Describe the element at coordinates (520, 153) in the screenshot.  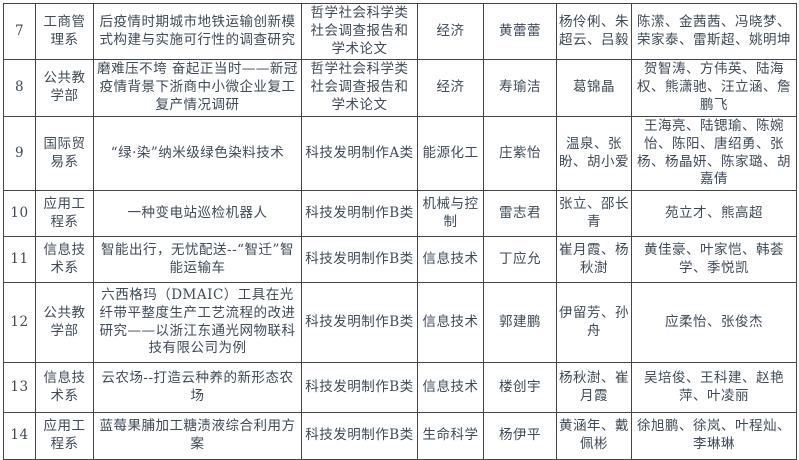
I see `person-cell: 庄紫怡` at that location.